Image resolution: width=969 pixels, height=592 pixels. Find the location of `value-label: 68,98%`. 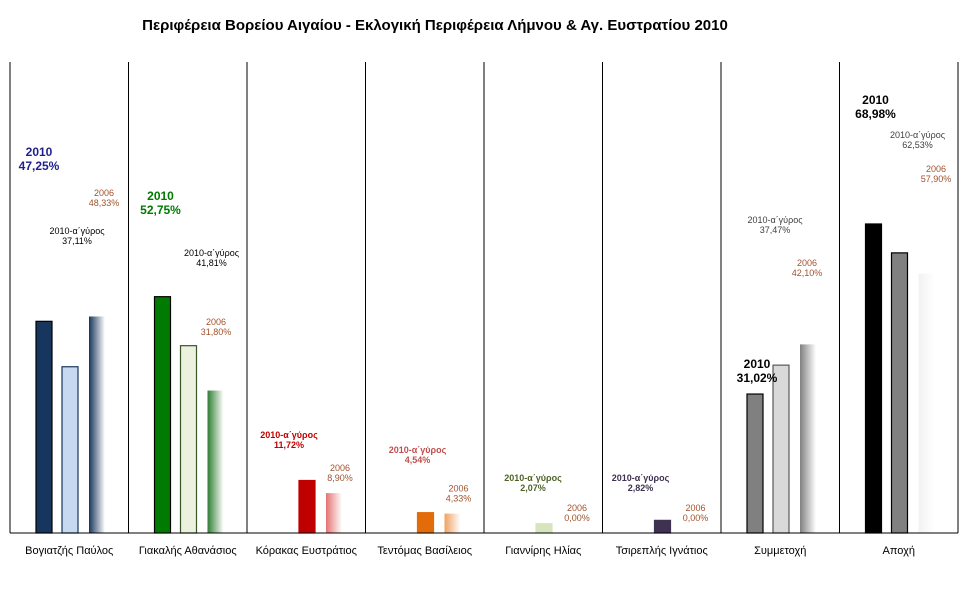

value-label: 68,98% is located at coordinates (875, 114).